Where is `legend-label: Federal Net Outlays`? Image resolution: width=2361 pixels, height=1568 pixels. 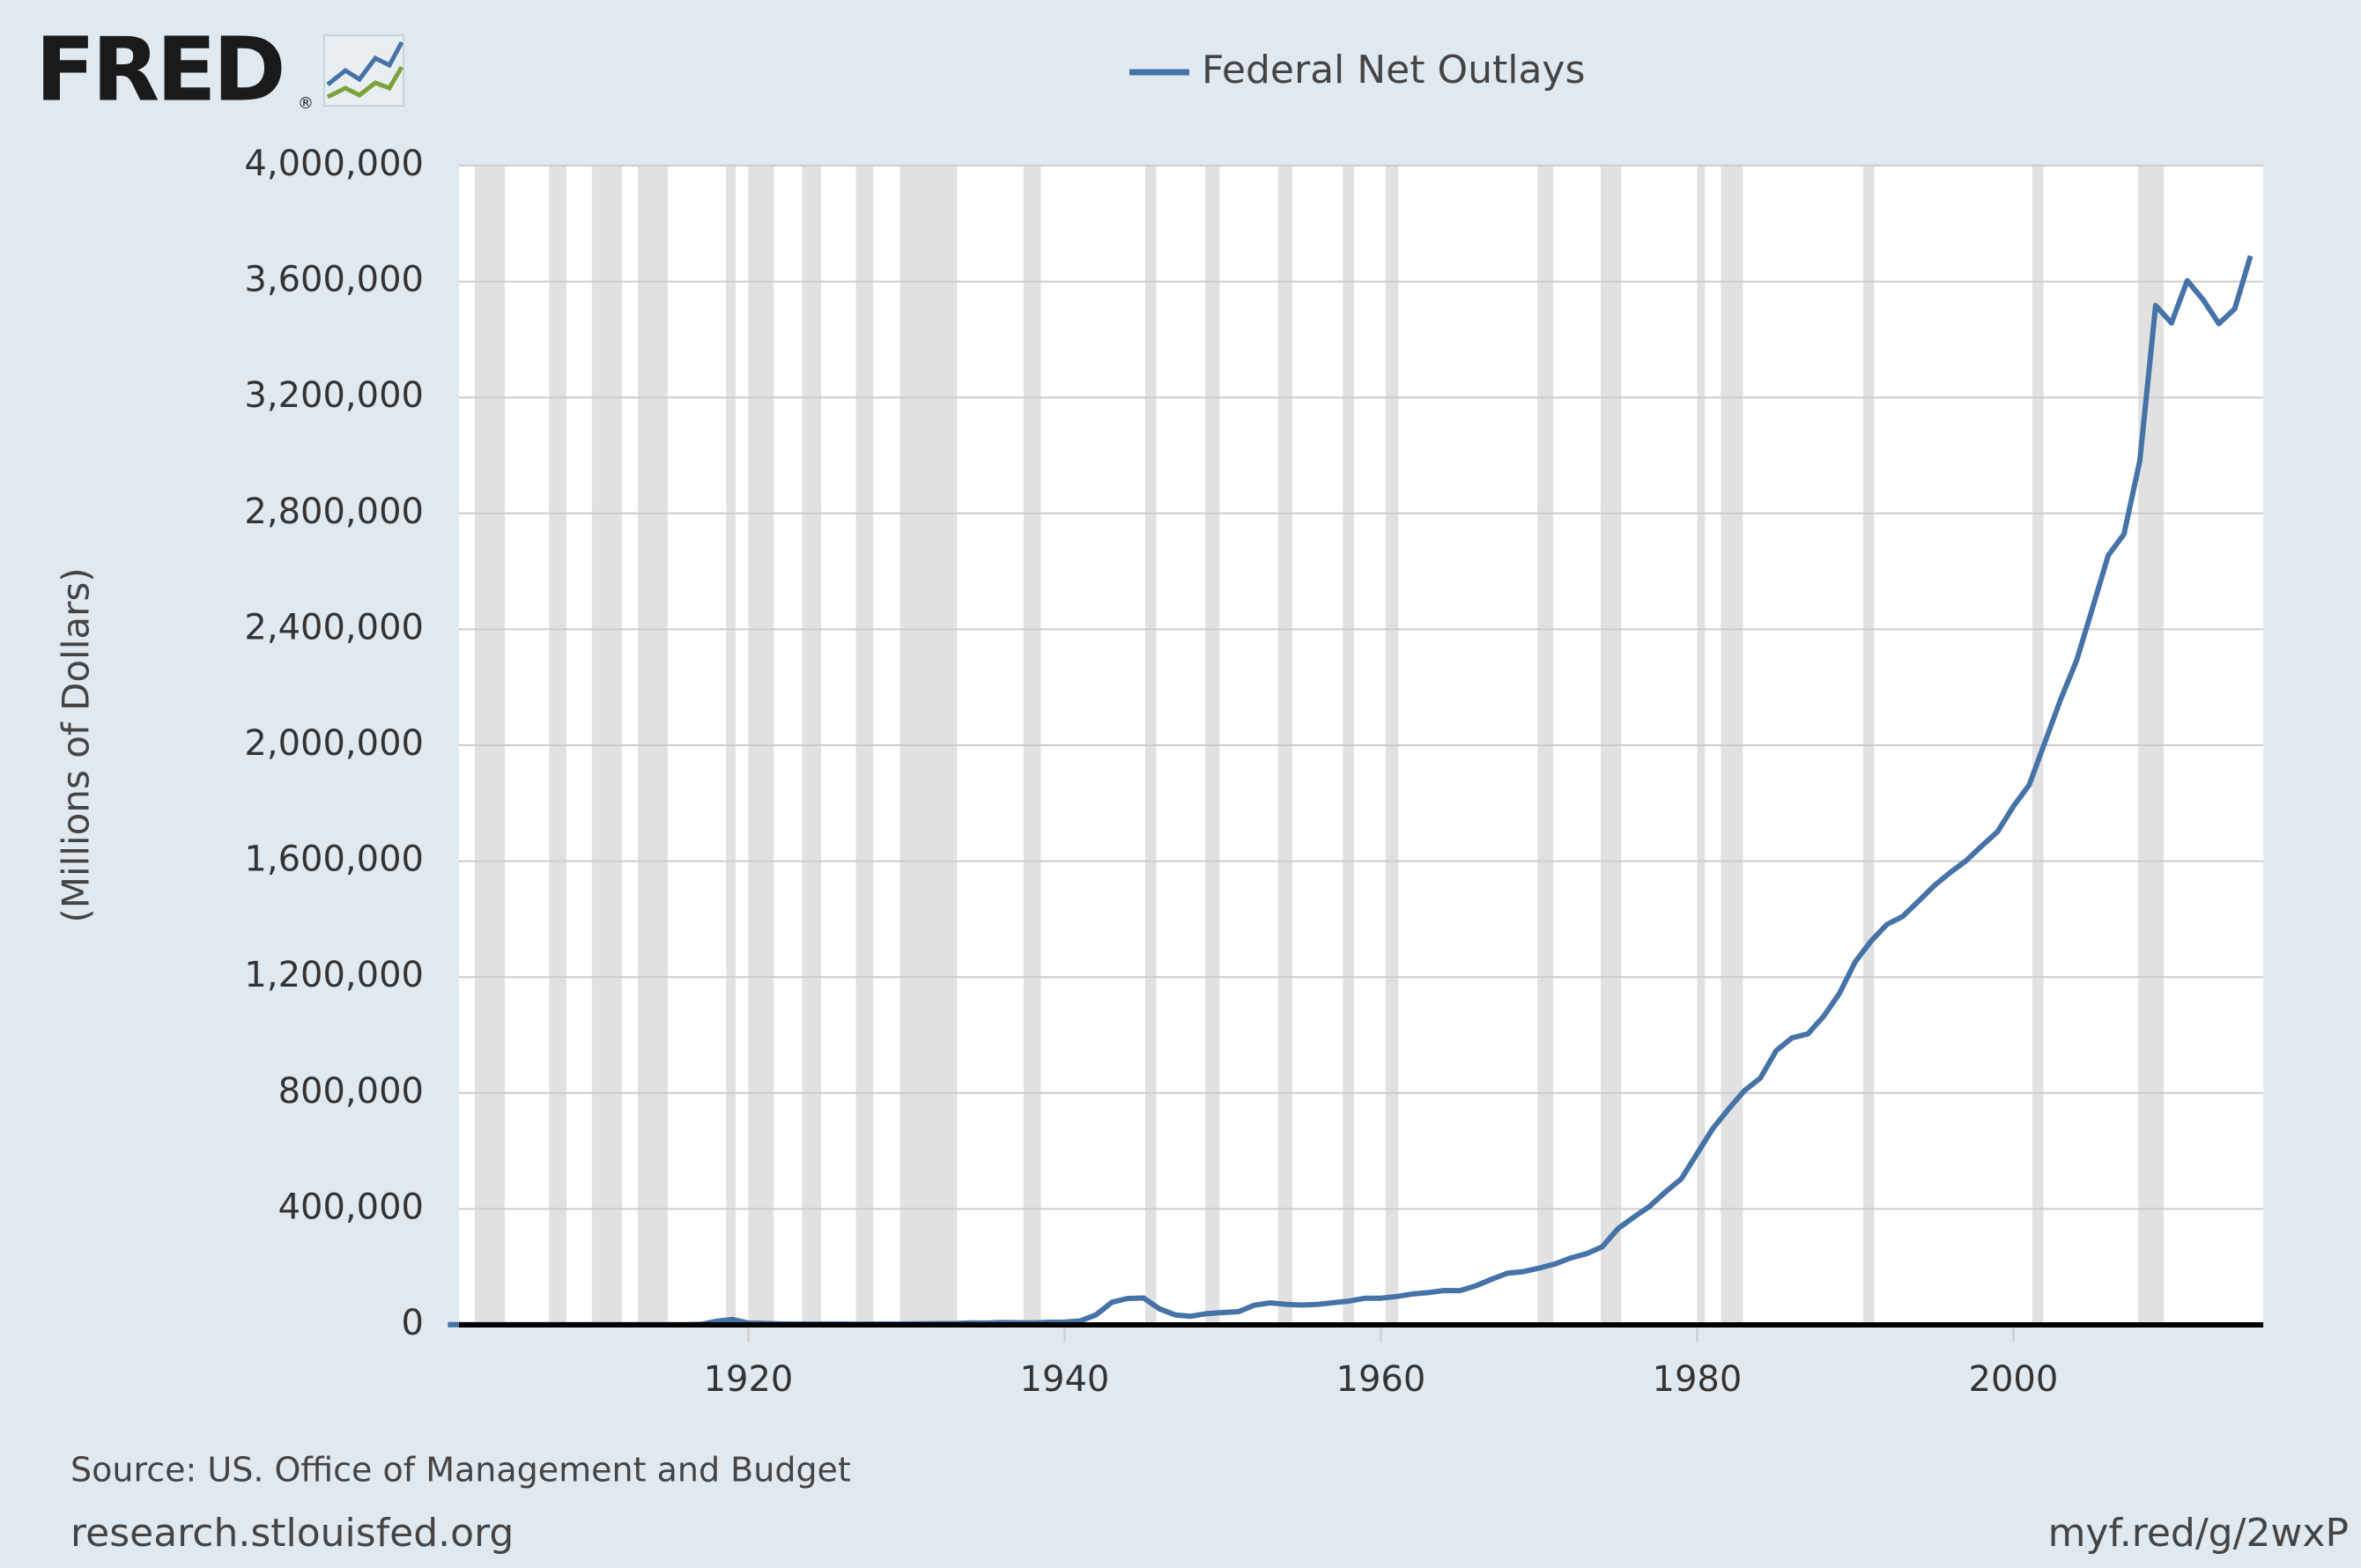 legend-label: Federal Net Outlays is located at coordinates (1393, 70).